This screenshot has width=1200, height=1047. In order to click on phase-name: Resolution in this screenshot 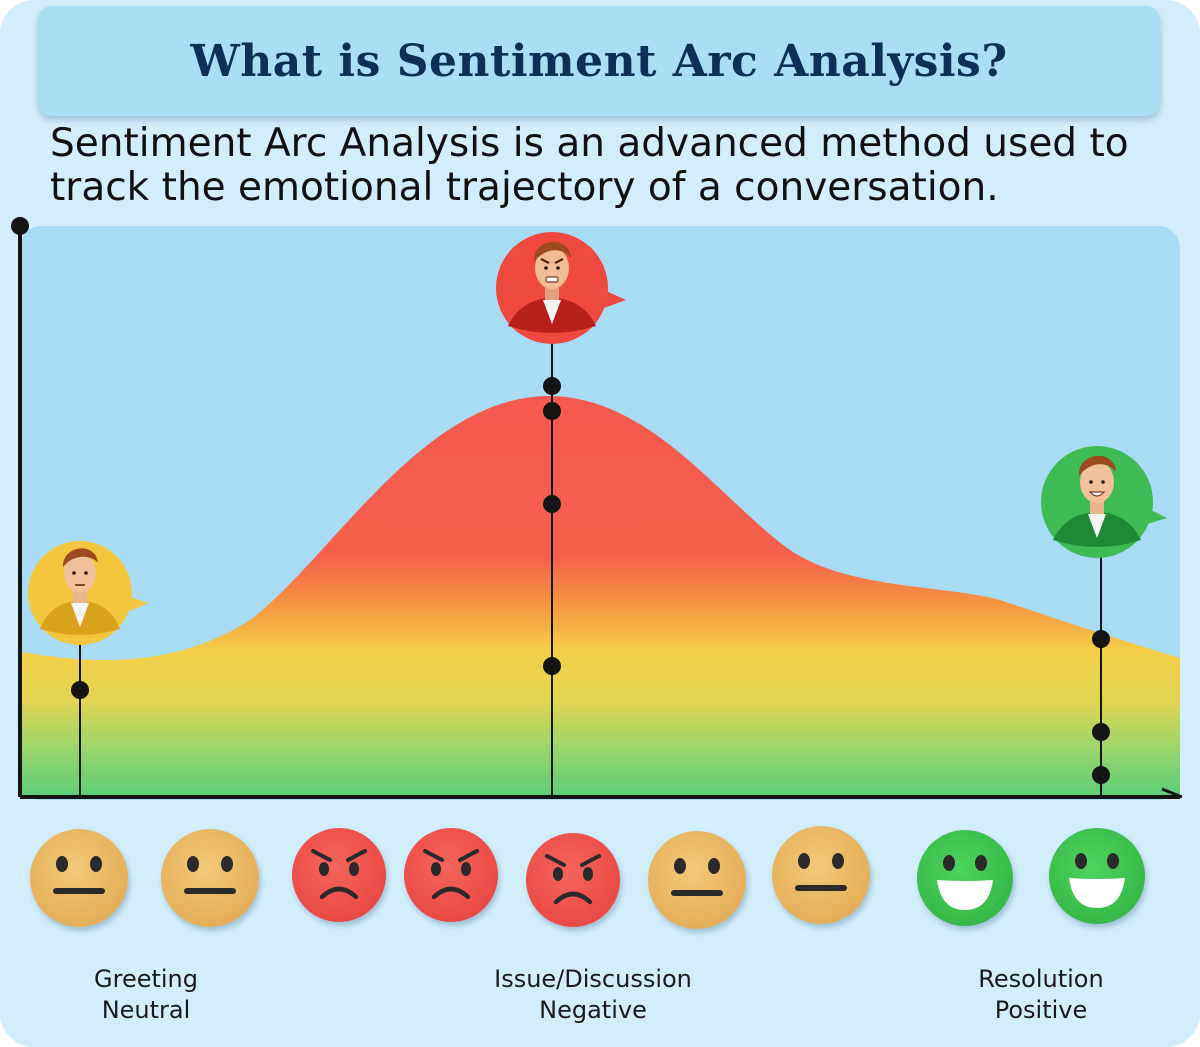, I will do `click(1041, 979)`.